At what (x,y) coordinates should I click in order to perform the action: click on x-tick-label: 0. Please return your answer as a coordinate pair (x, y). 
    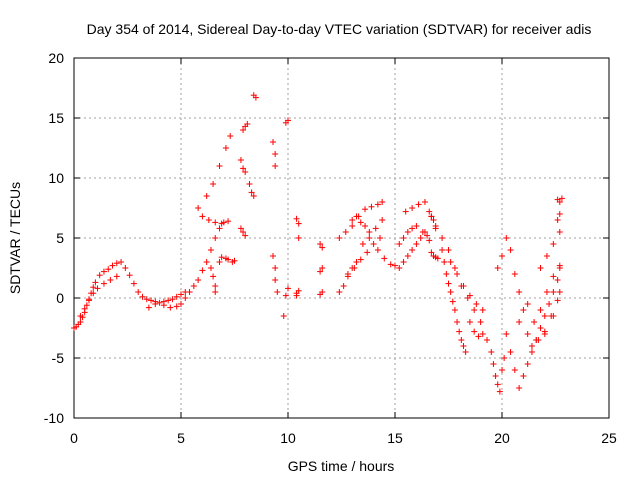
    Looking at the image, I should click on (74, 438).